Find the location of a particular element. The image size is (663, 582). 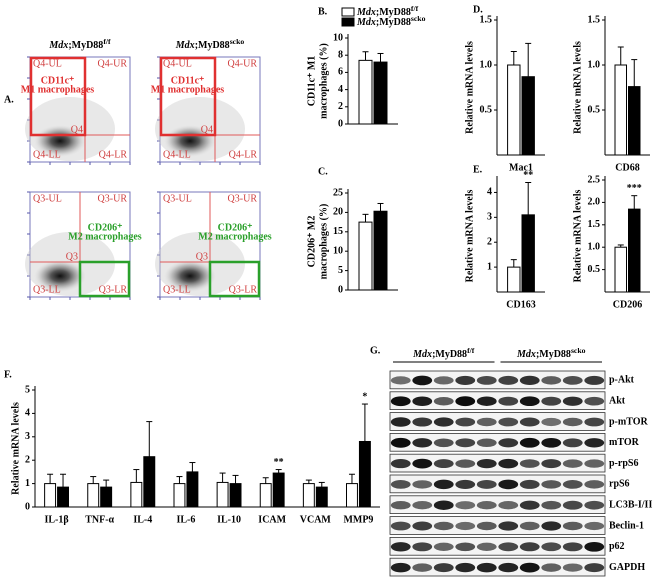

row-label: GAPDH is located at coordinates (627, 567).